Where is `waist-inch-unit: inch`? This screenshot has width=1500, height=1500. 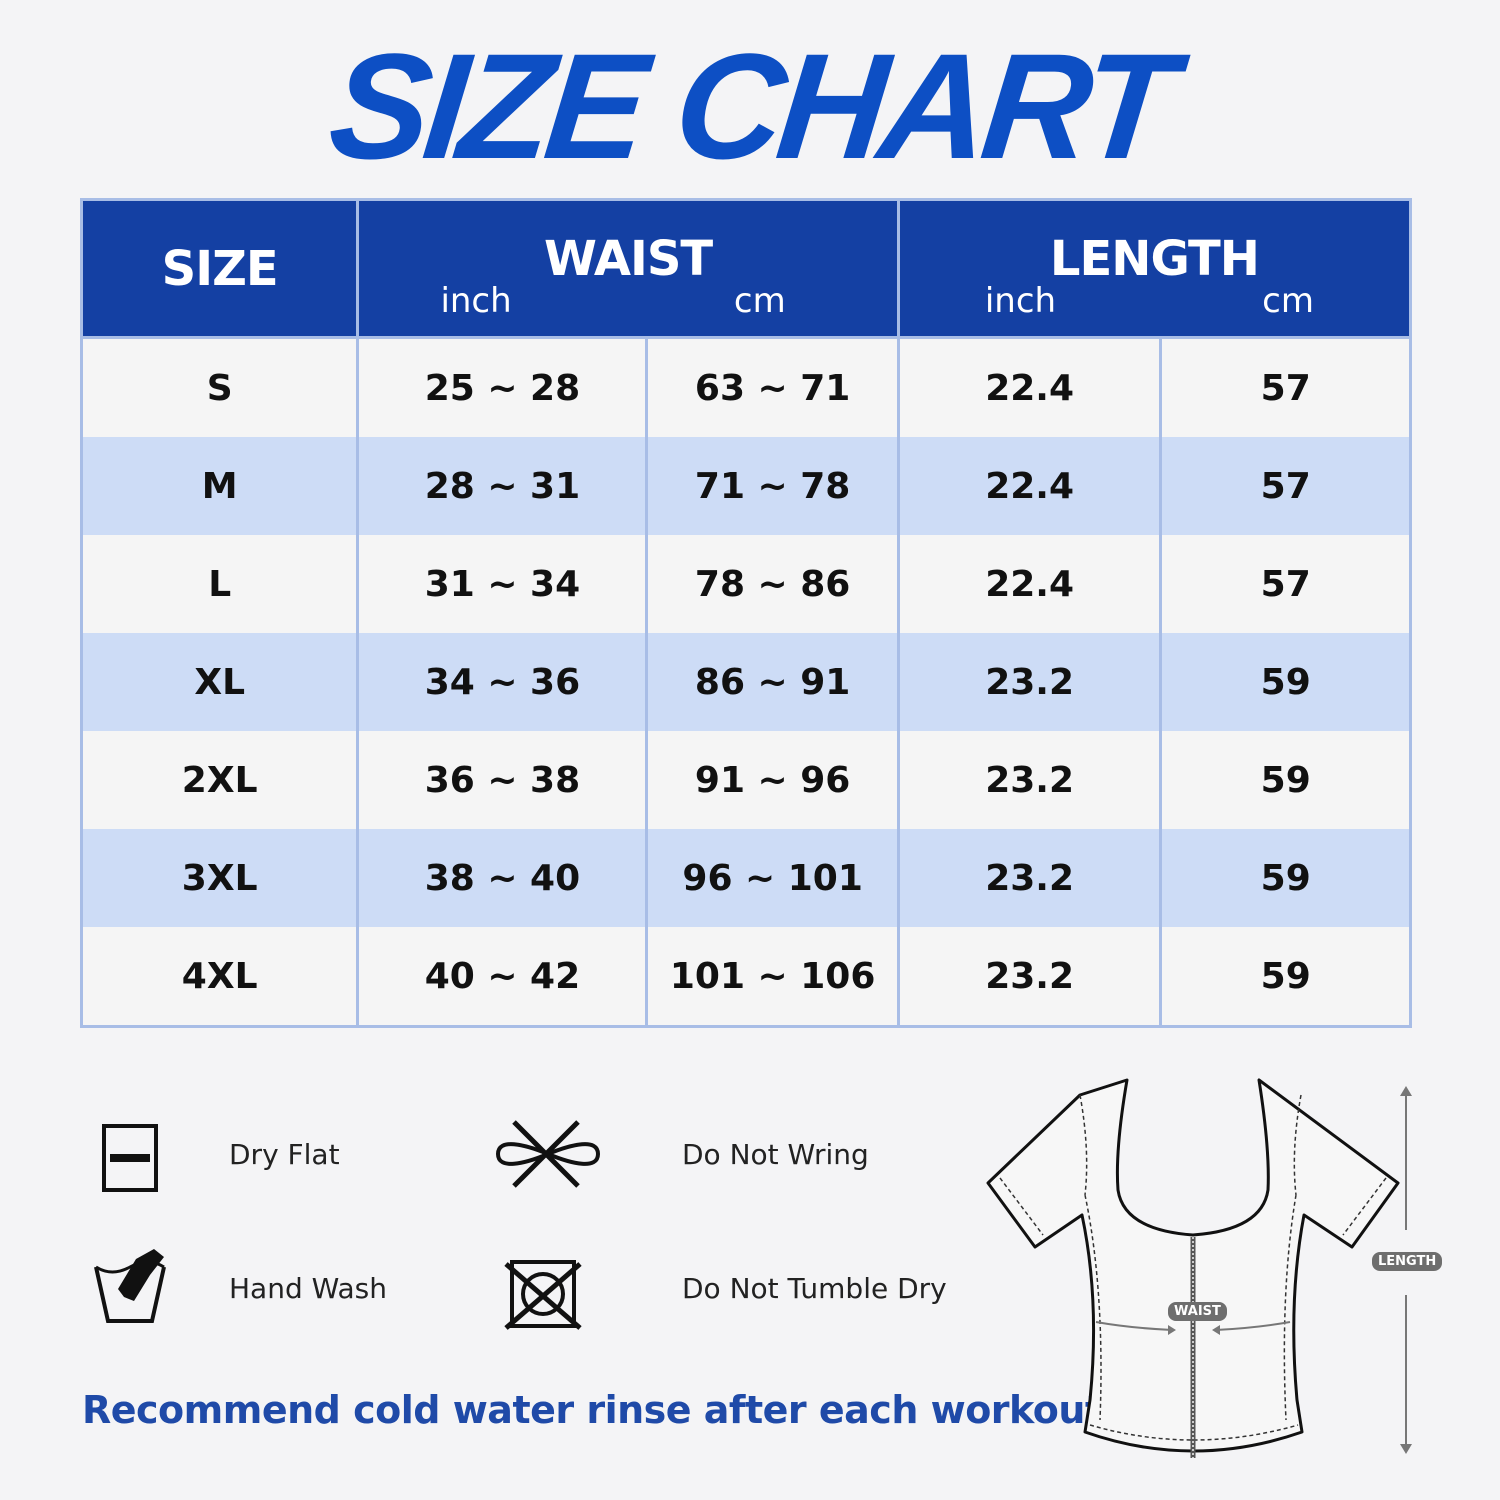 waist-inch-unit: inch is located at coordinates (476, 300).